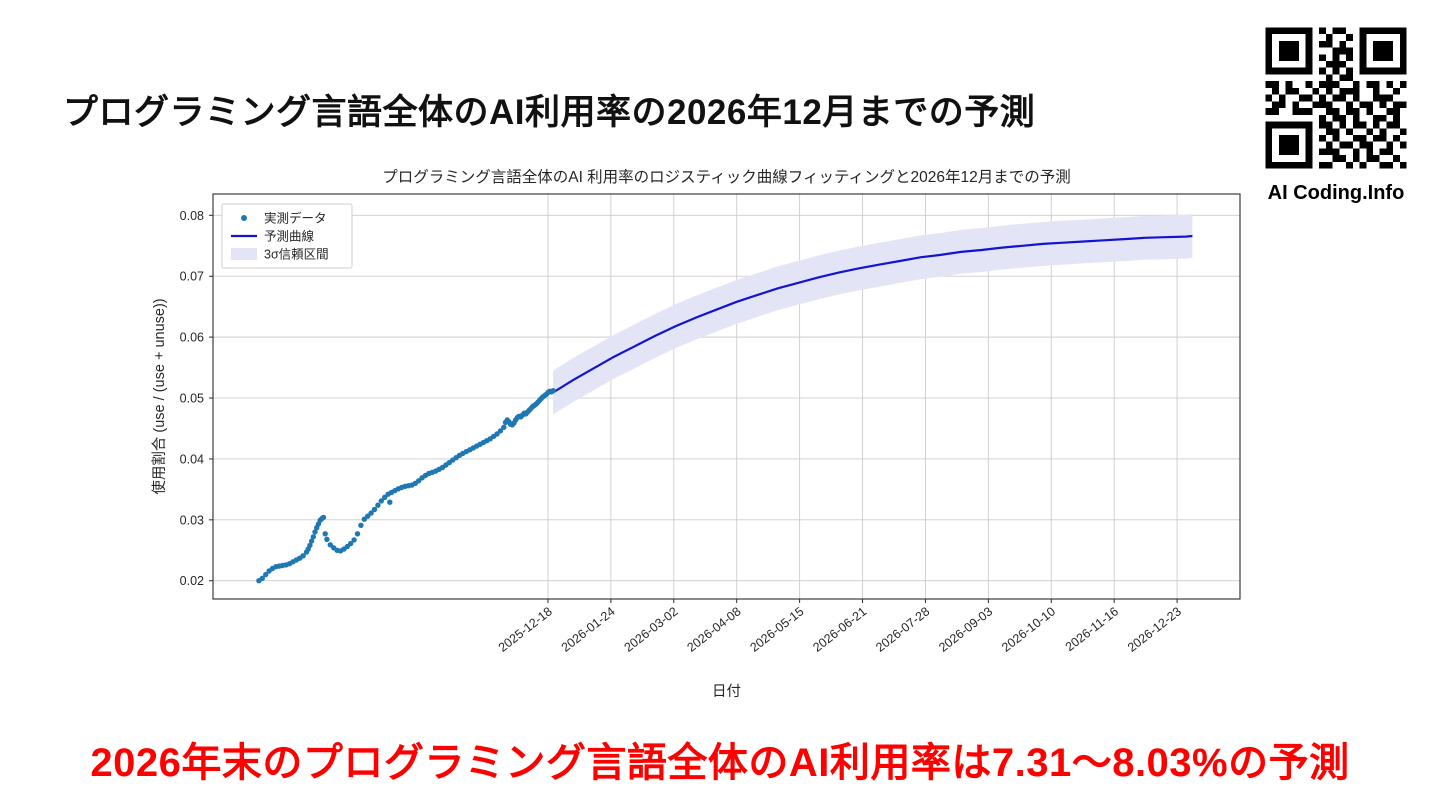 The image size is (1440, 810). Describe the element at coordinates (525, 629) in the screenshot. I see `x-tick-label: 2025-12-18` at that location.